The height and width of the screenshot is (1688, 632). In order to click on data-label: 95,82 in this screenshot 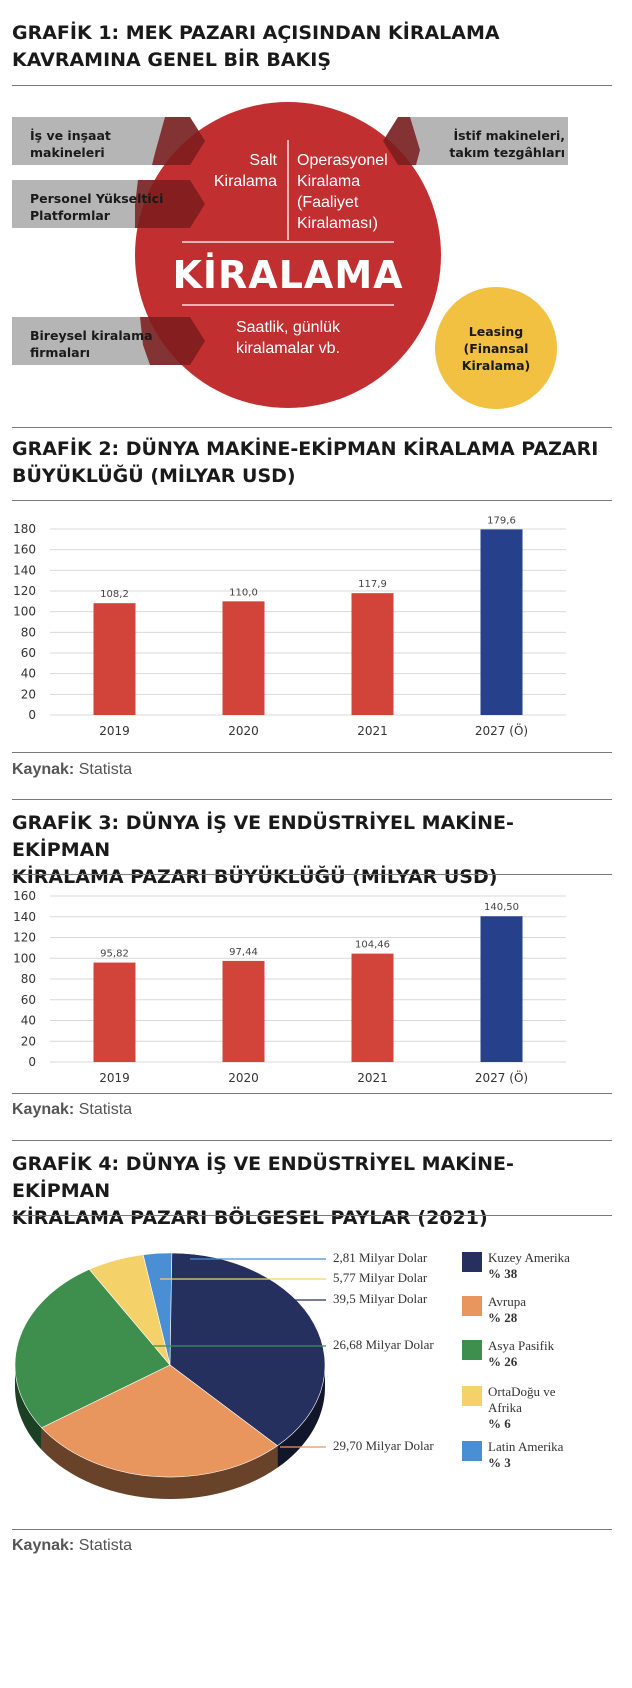, I will do `click(114, 954)`.